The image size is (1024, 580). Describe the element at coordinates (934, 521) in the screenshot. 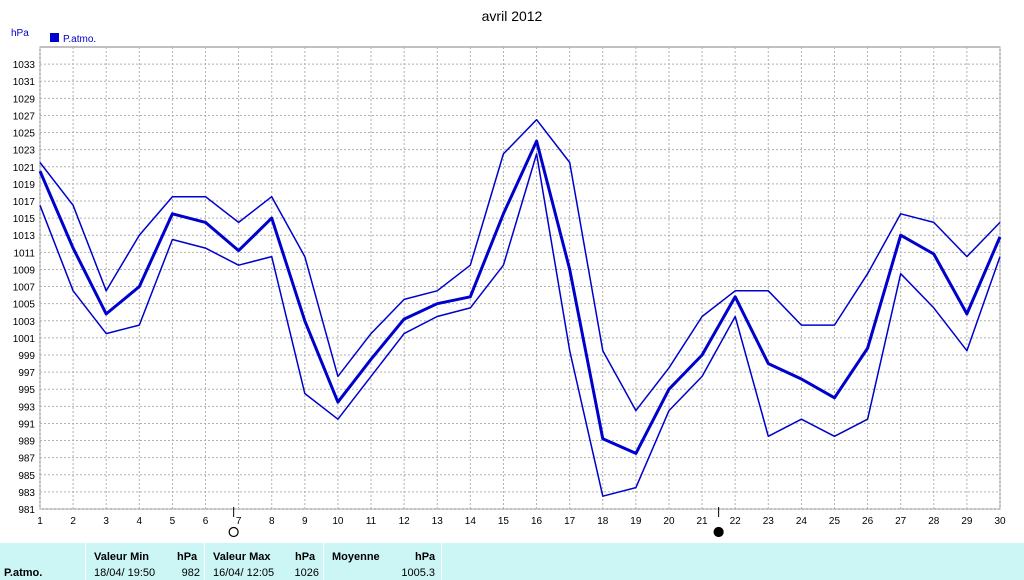

I see `x-tick-label: 28` at that location.